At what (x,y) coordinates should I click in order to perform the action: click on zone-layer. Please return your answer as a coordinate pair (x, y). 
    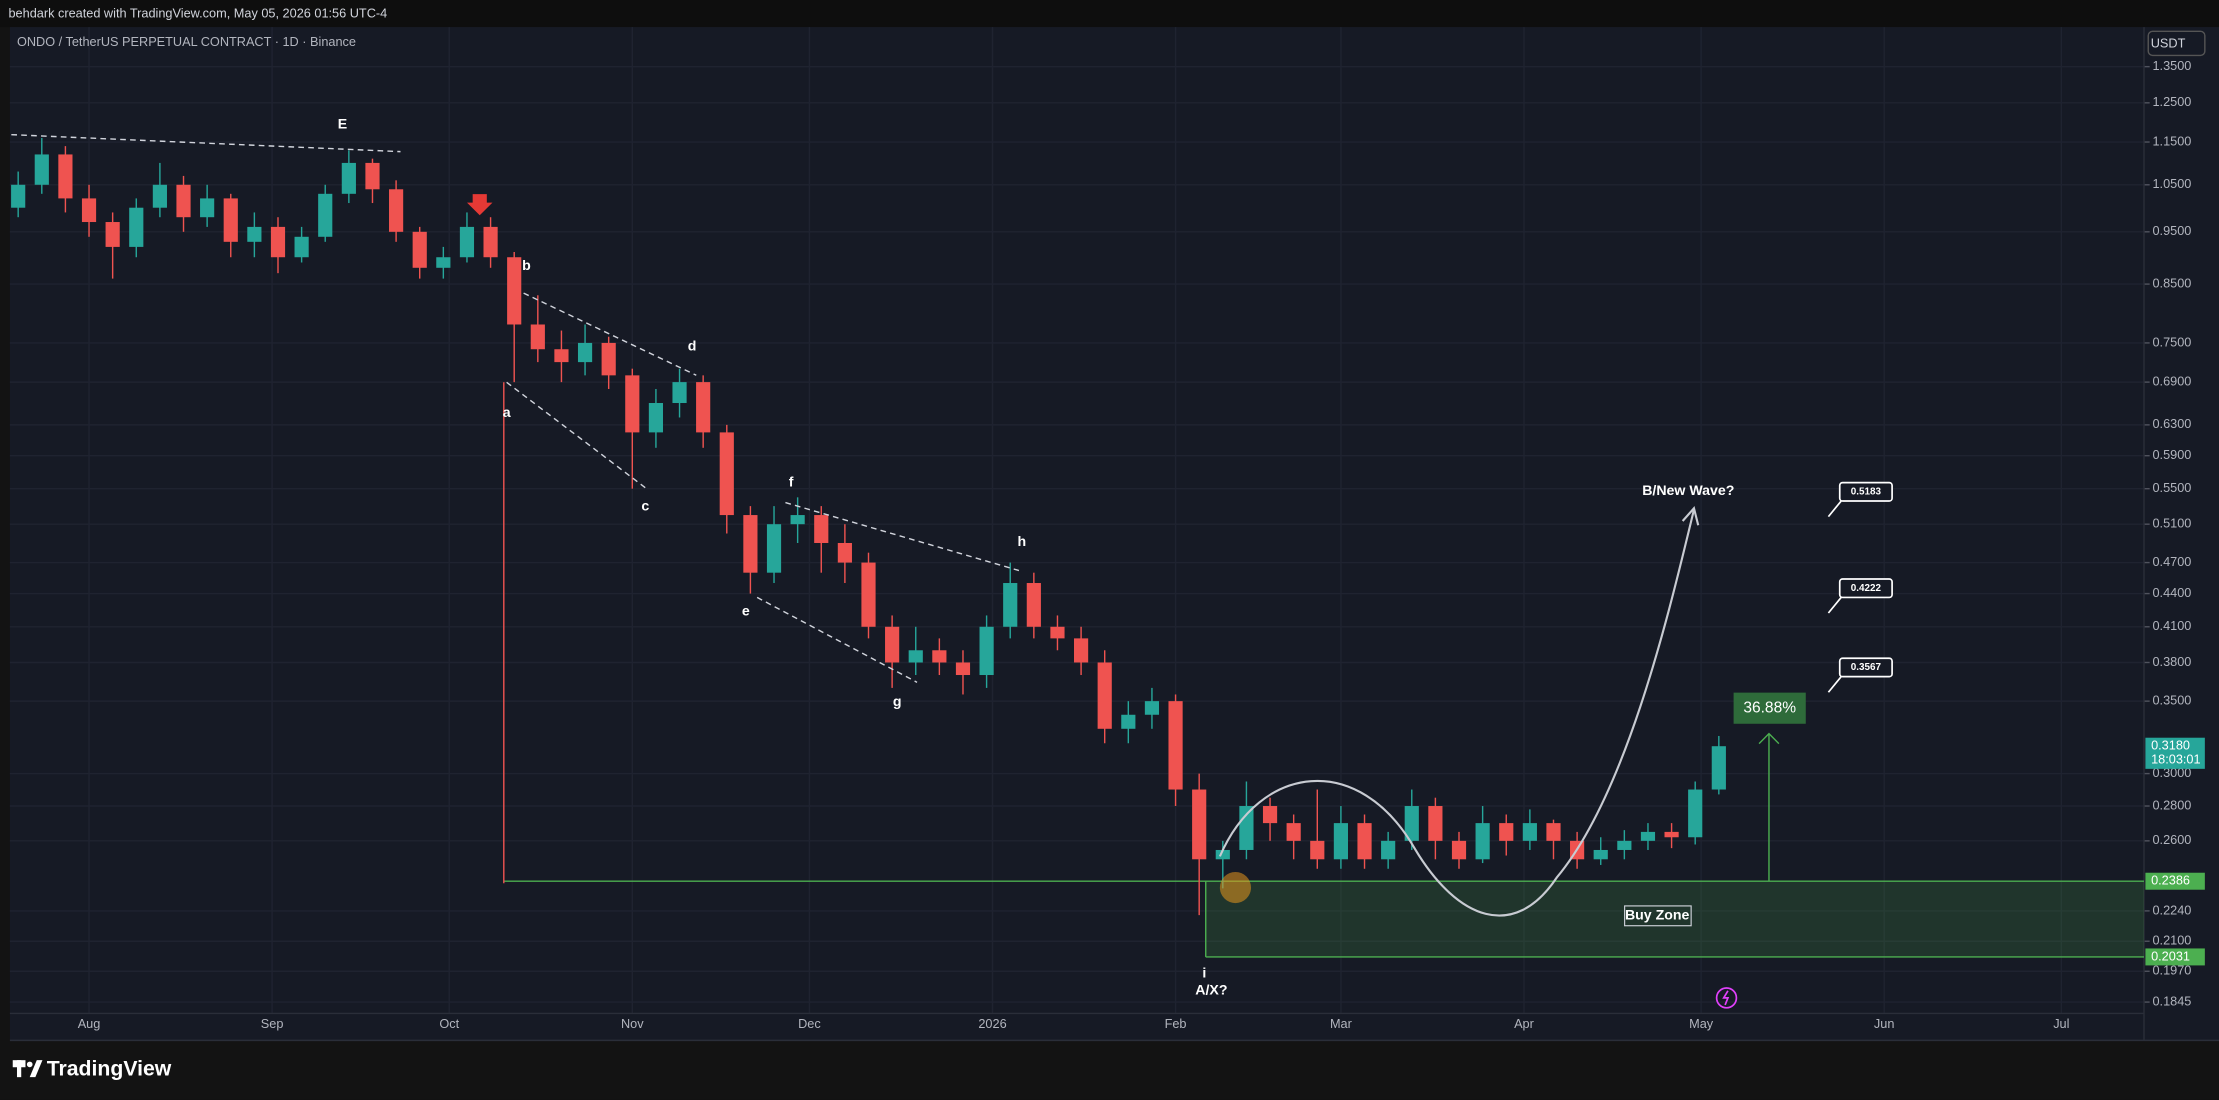
    Looking at the image, I should click on (1323, 919).